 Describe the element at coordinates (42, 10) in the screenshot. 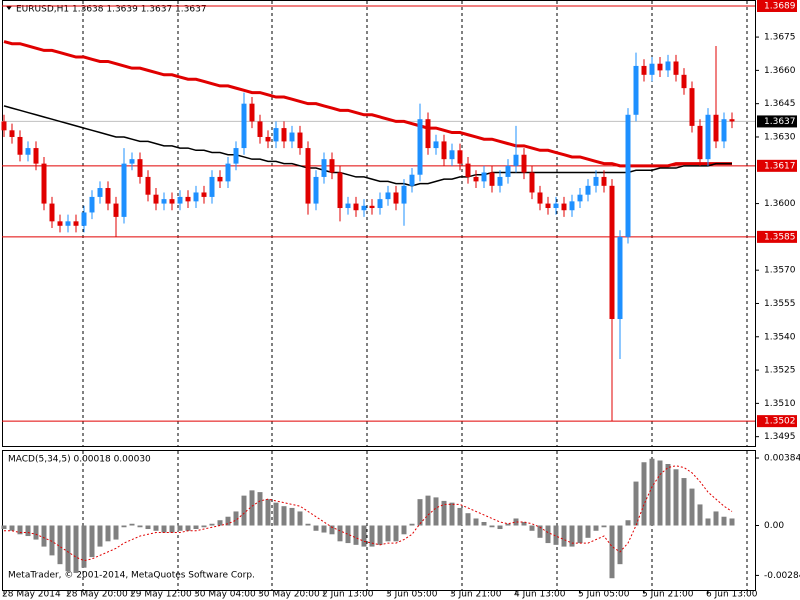

I see `symbol: EURUSD,H1` at that location.